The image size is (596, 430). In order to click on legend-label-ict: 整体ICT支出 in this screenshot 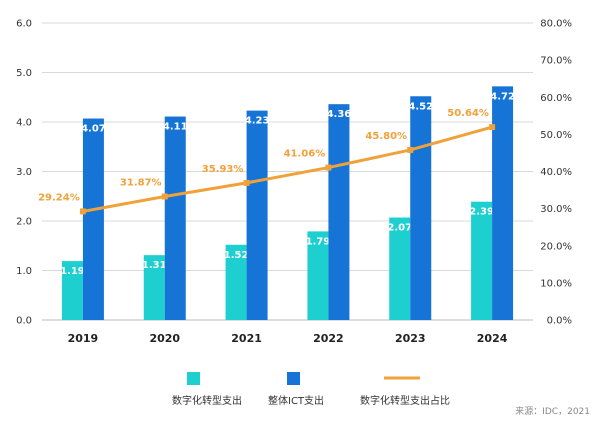, I will do `click(296, 400)`.